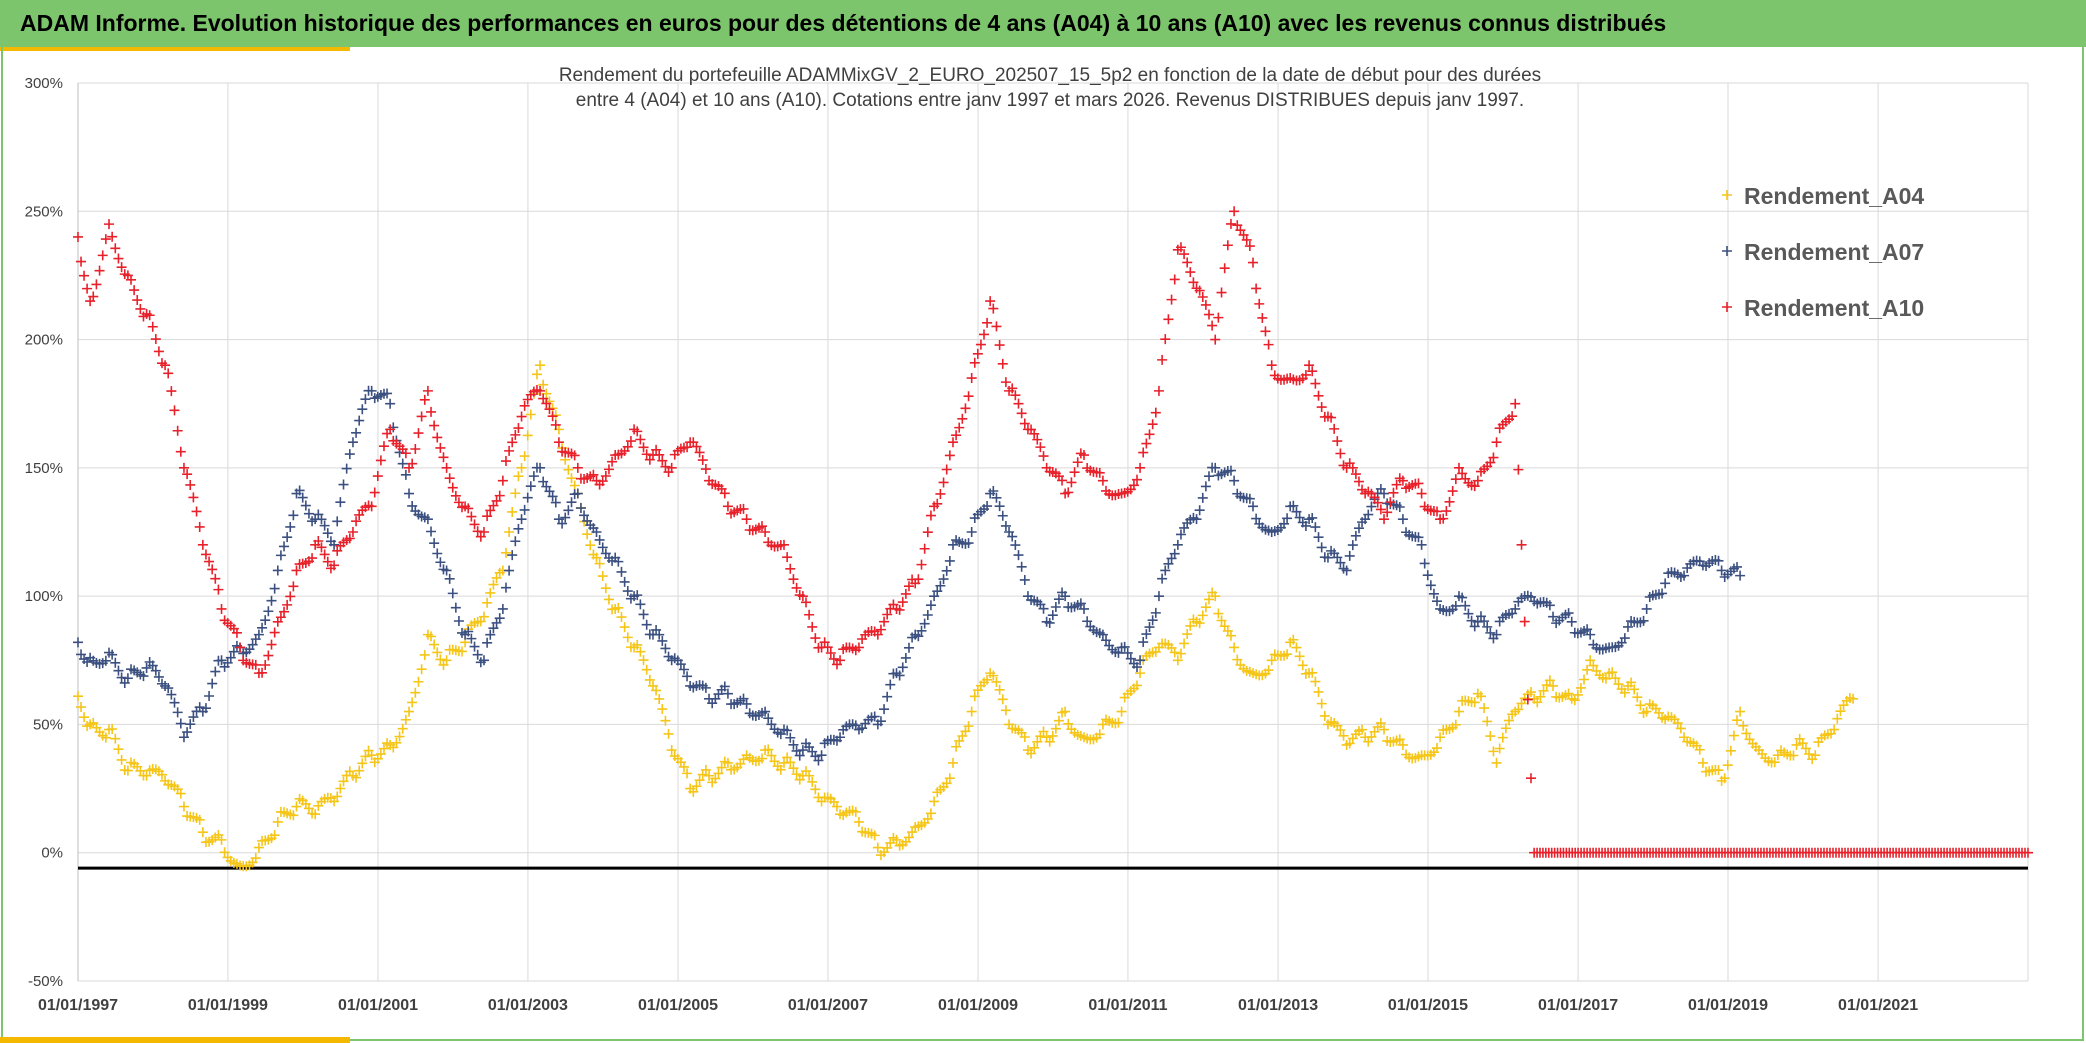 The width and height of the screenshot is (2086, 1043). What do you see at coordinates (1823, 252) in the screenshot?
I see `chart-legend: Rendement_A04 Rendement_A07 Rendement_A10` at bounding box center [1823, 252].